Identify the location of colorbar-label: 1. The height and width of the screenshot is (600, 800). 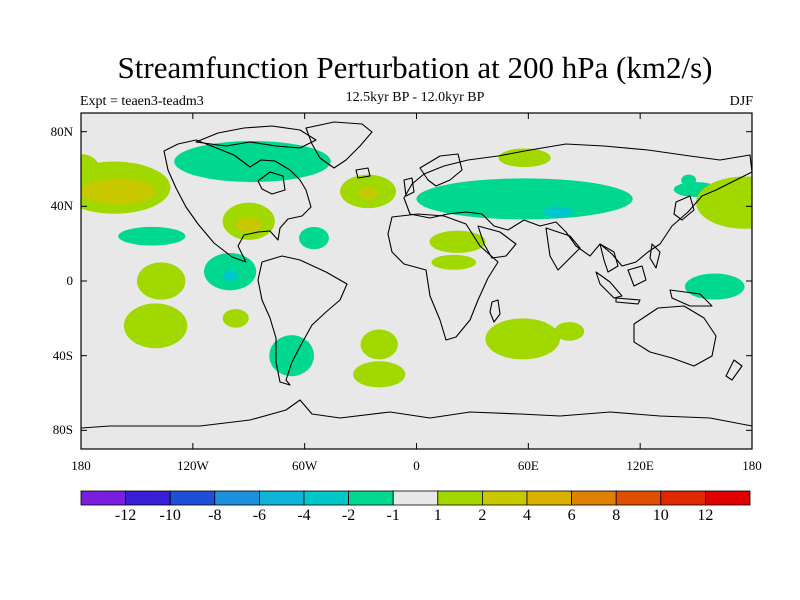
(437, 515).